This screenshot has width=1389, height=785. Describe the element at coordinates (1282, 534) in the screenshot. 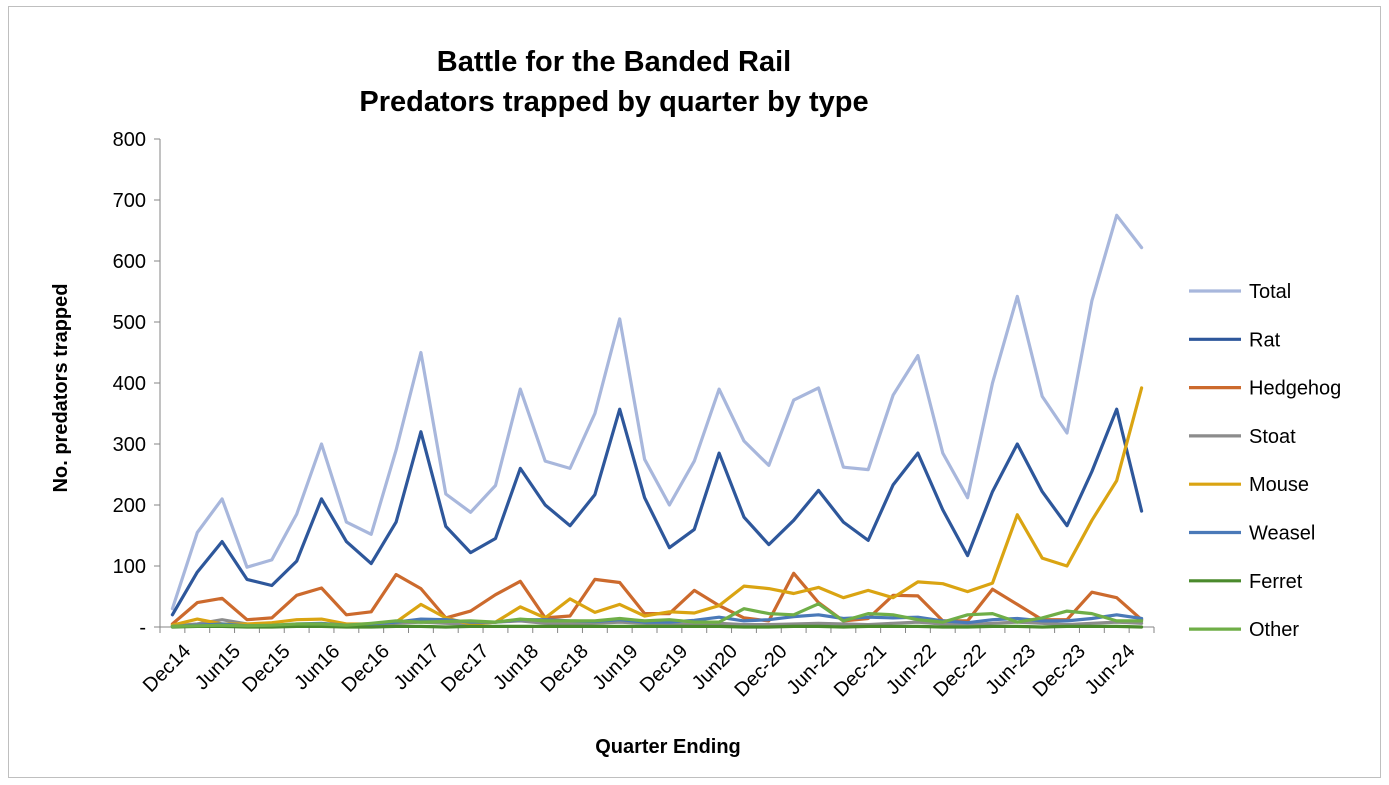

I see `legend-label-weasel: Weasel` at that location.